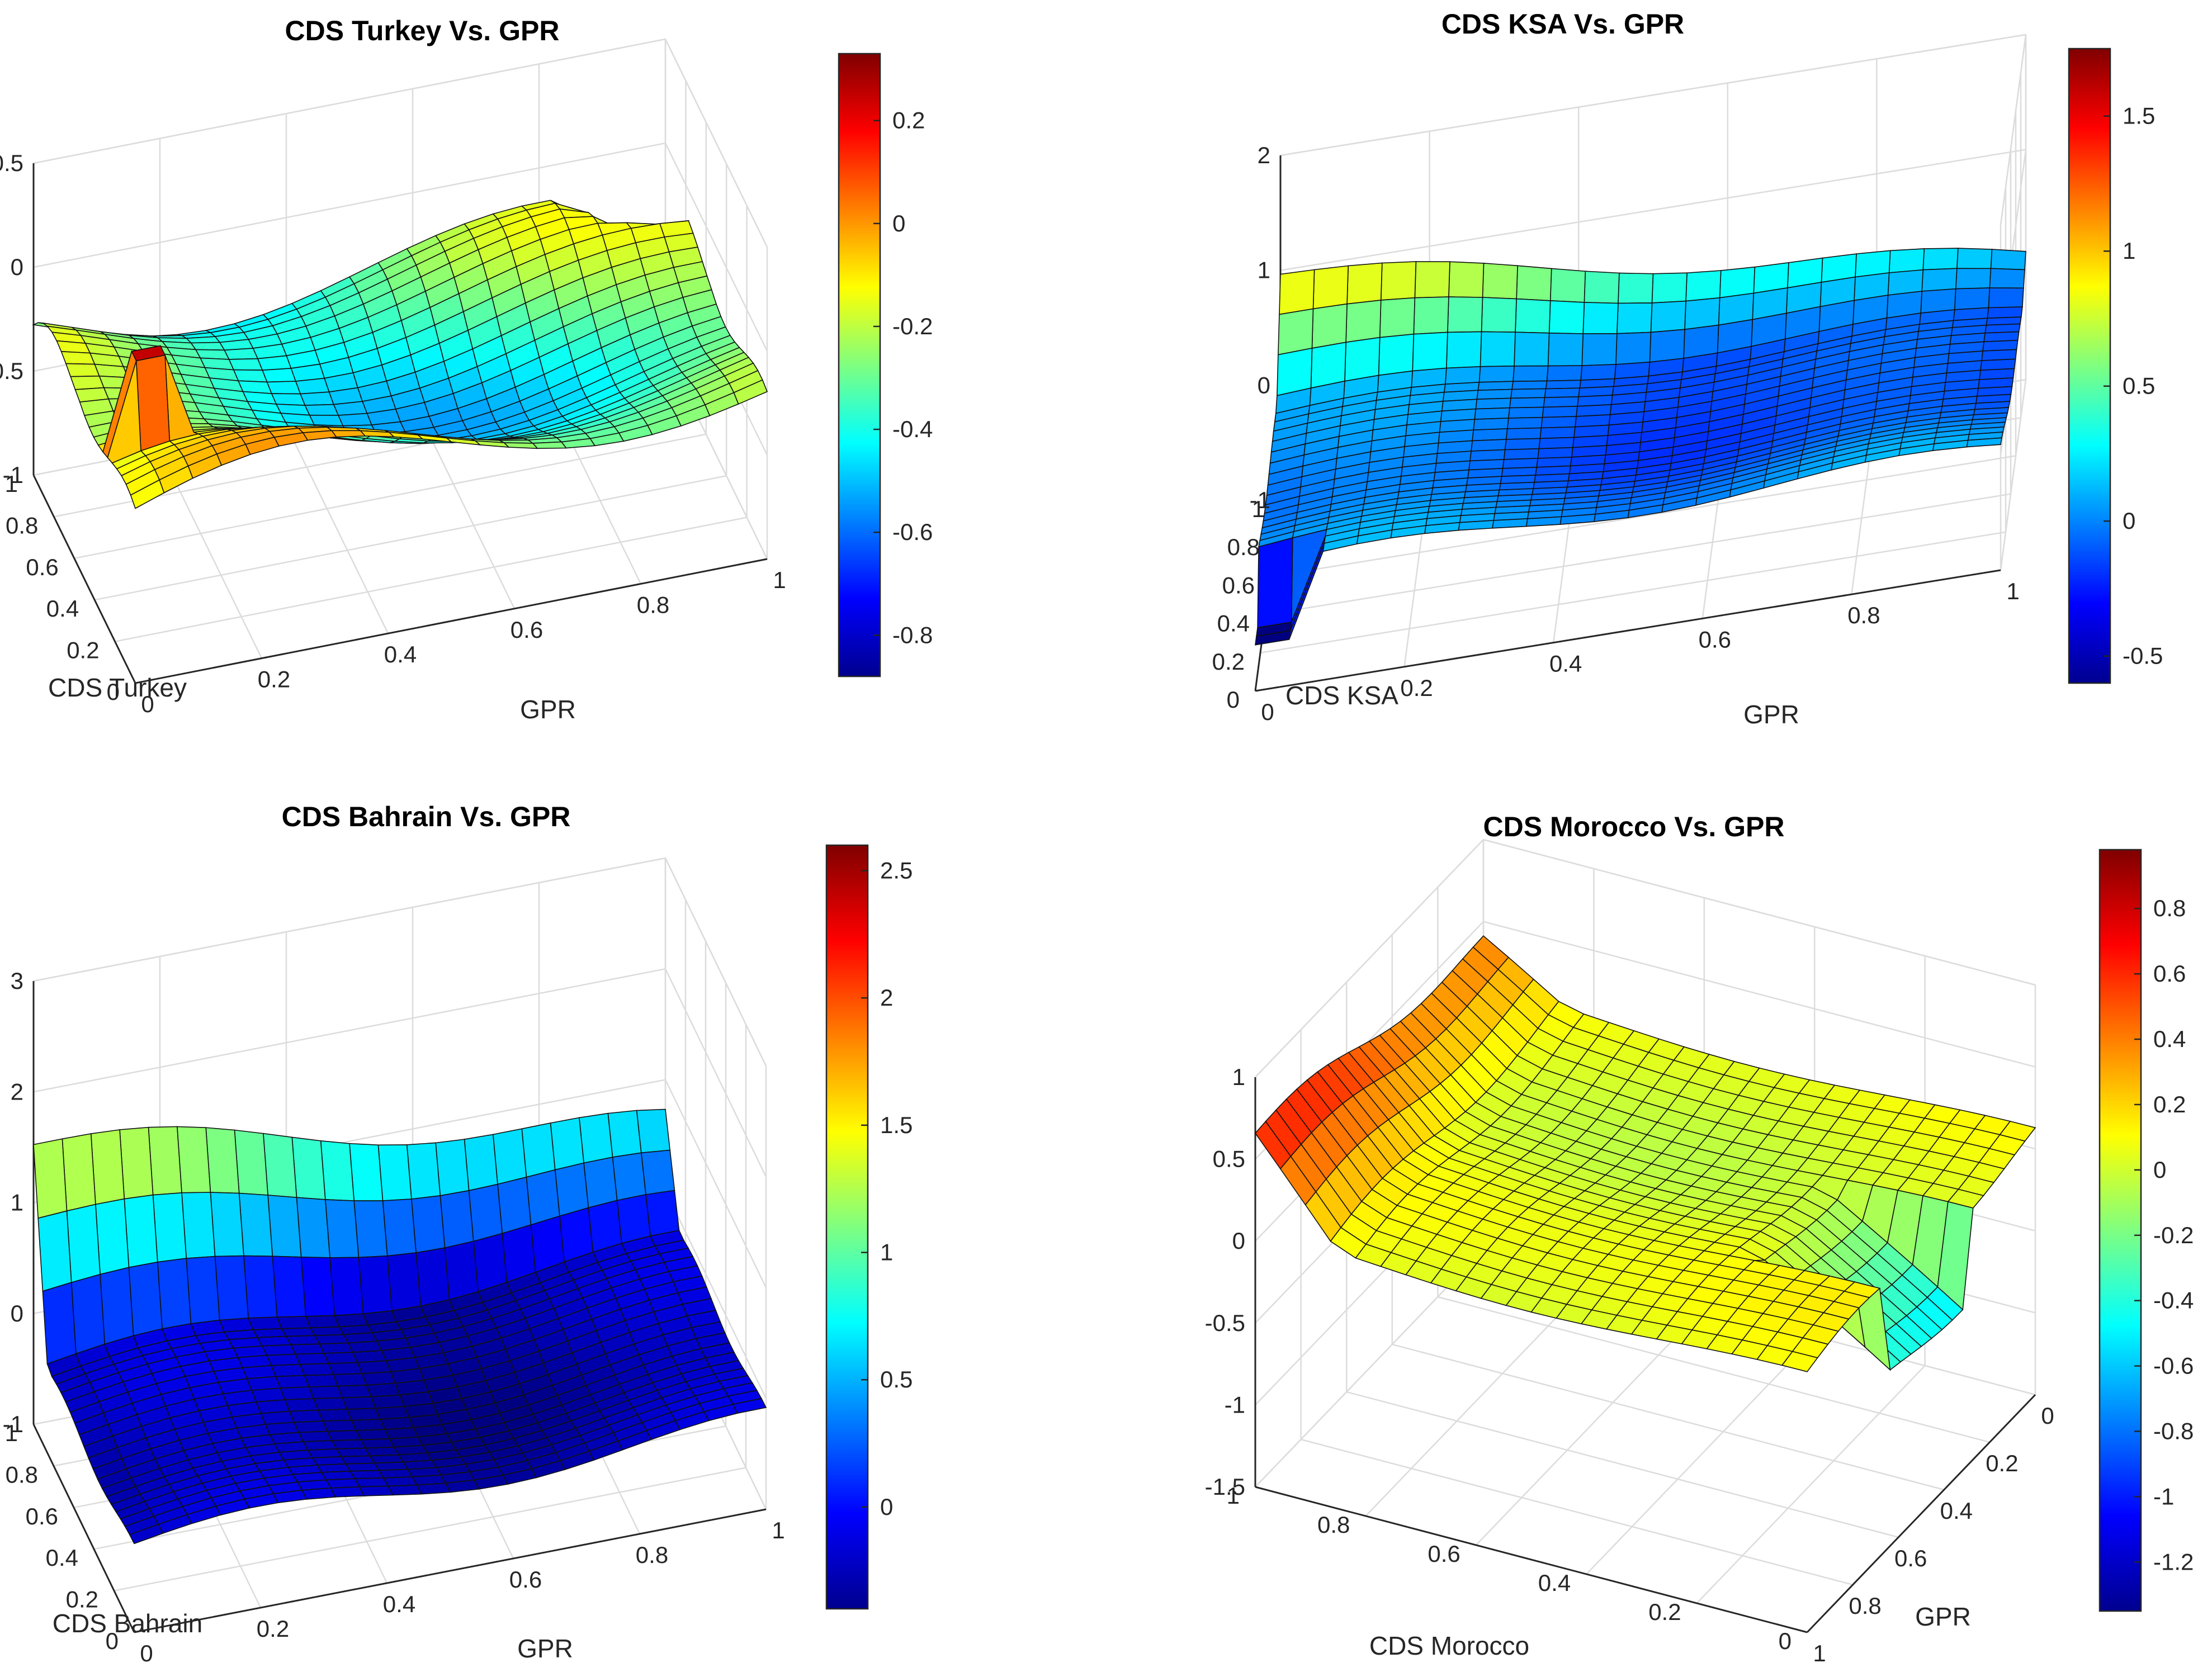 Image resolution: width=2212 pixels, height=1677 pixels. Describe the element at coordinates (274, 680) in the screenshot. I see `x-tick-label: 0.2` at that location.